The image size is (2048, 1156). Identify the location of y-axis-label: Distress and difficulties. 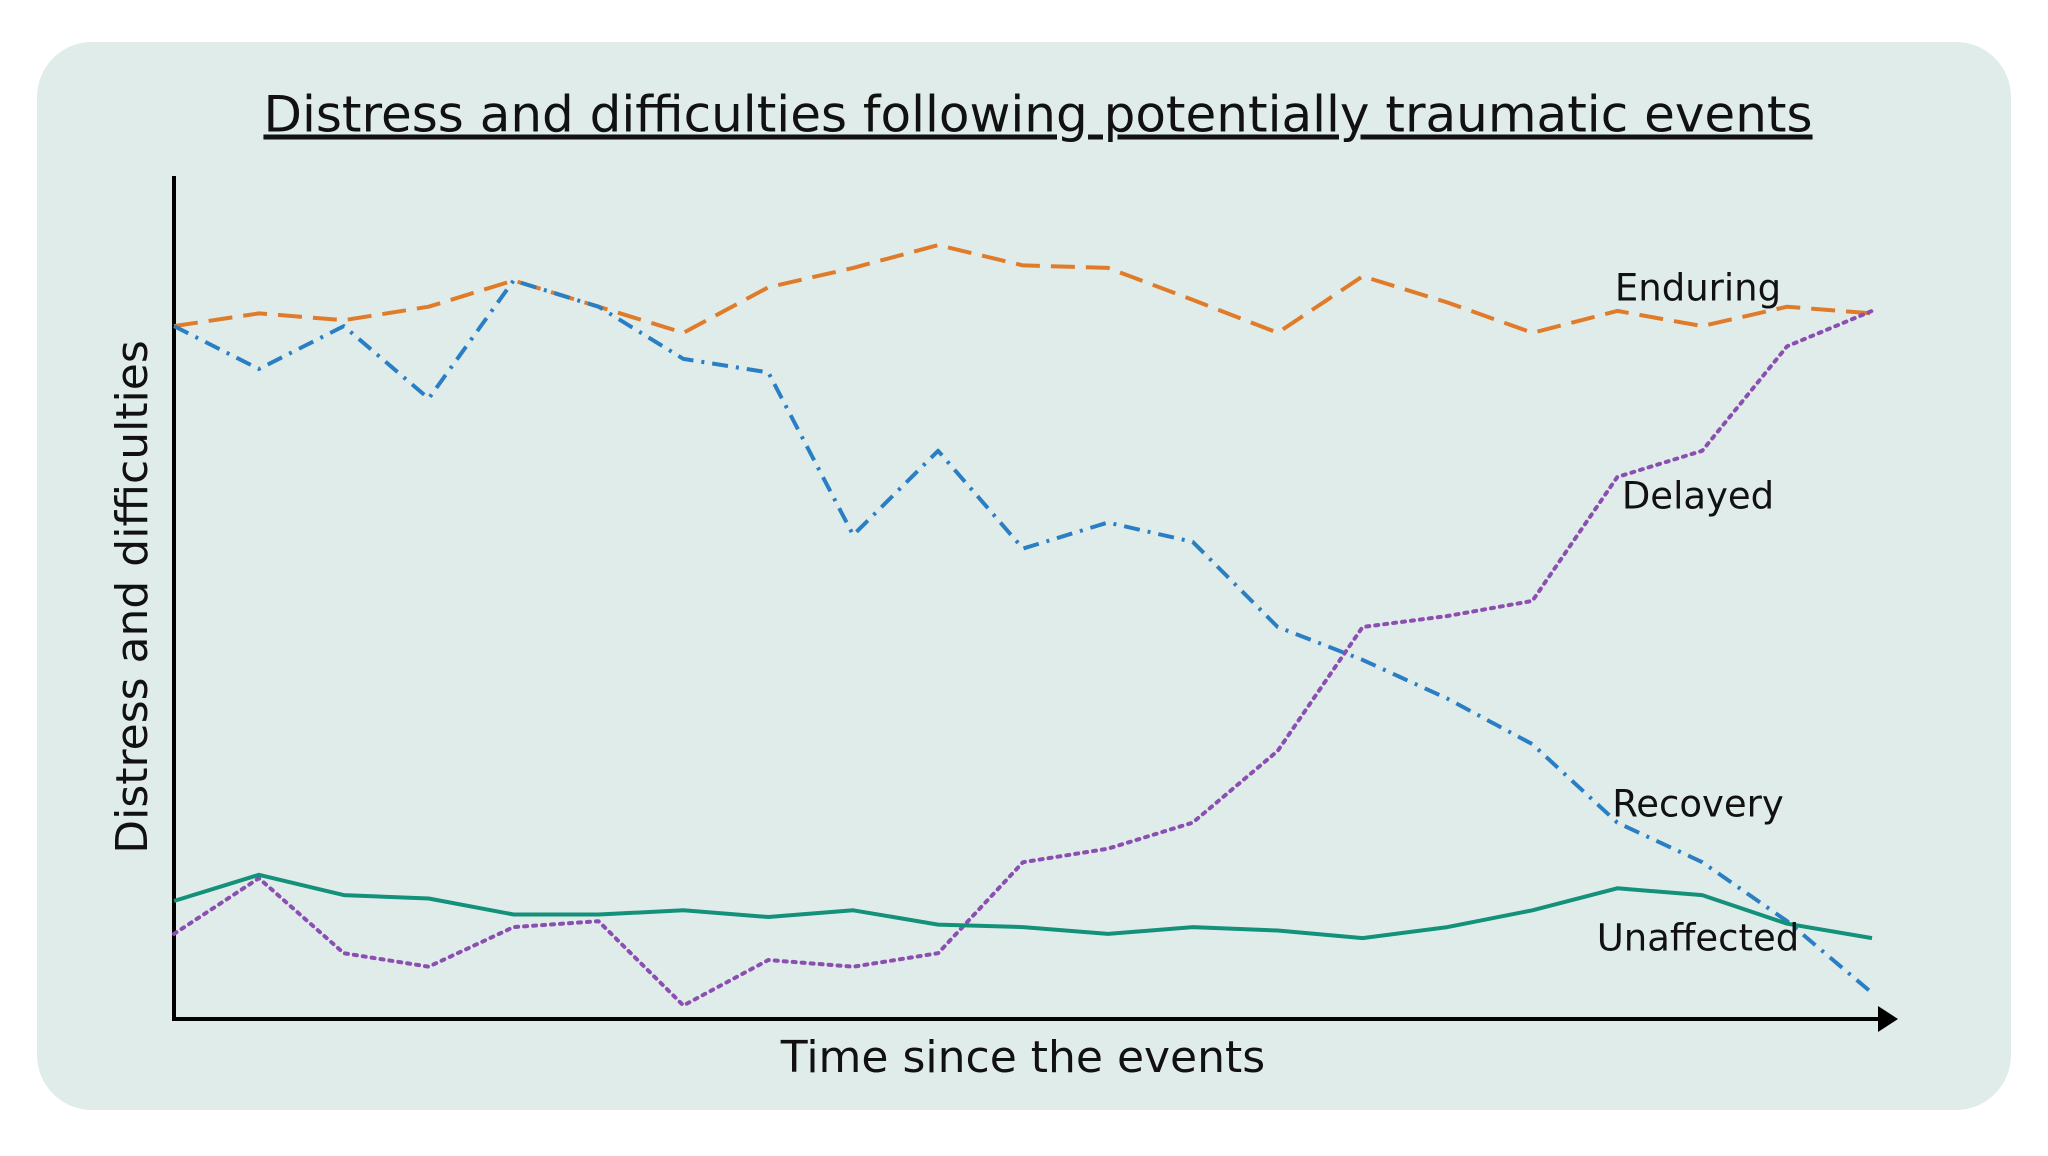
(132, 597).